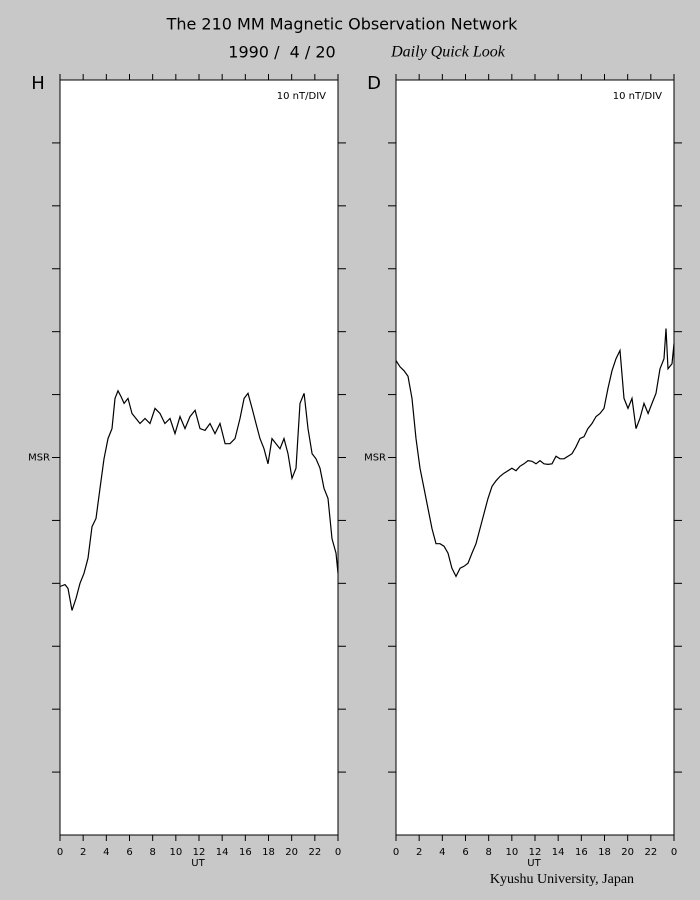 The image size is (700, 900). I want to click on footer: Kyushu University, Japan, so click(562, 879).